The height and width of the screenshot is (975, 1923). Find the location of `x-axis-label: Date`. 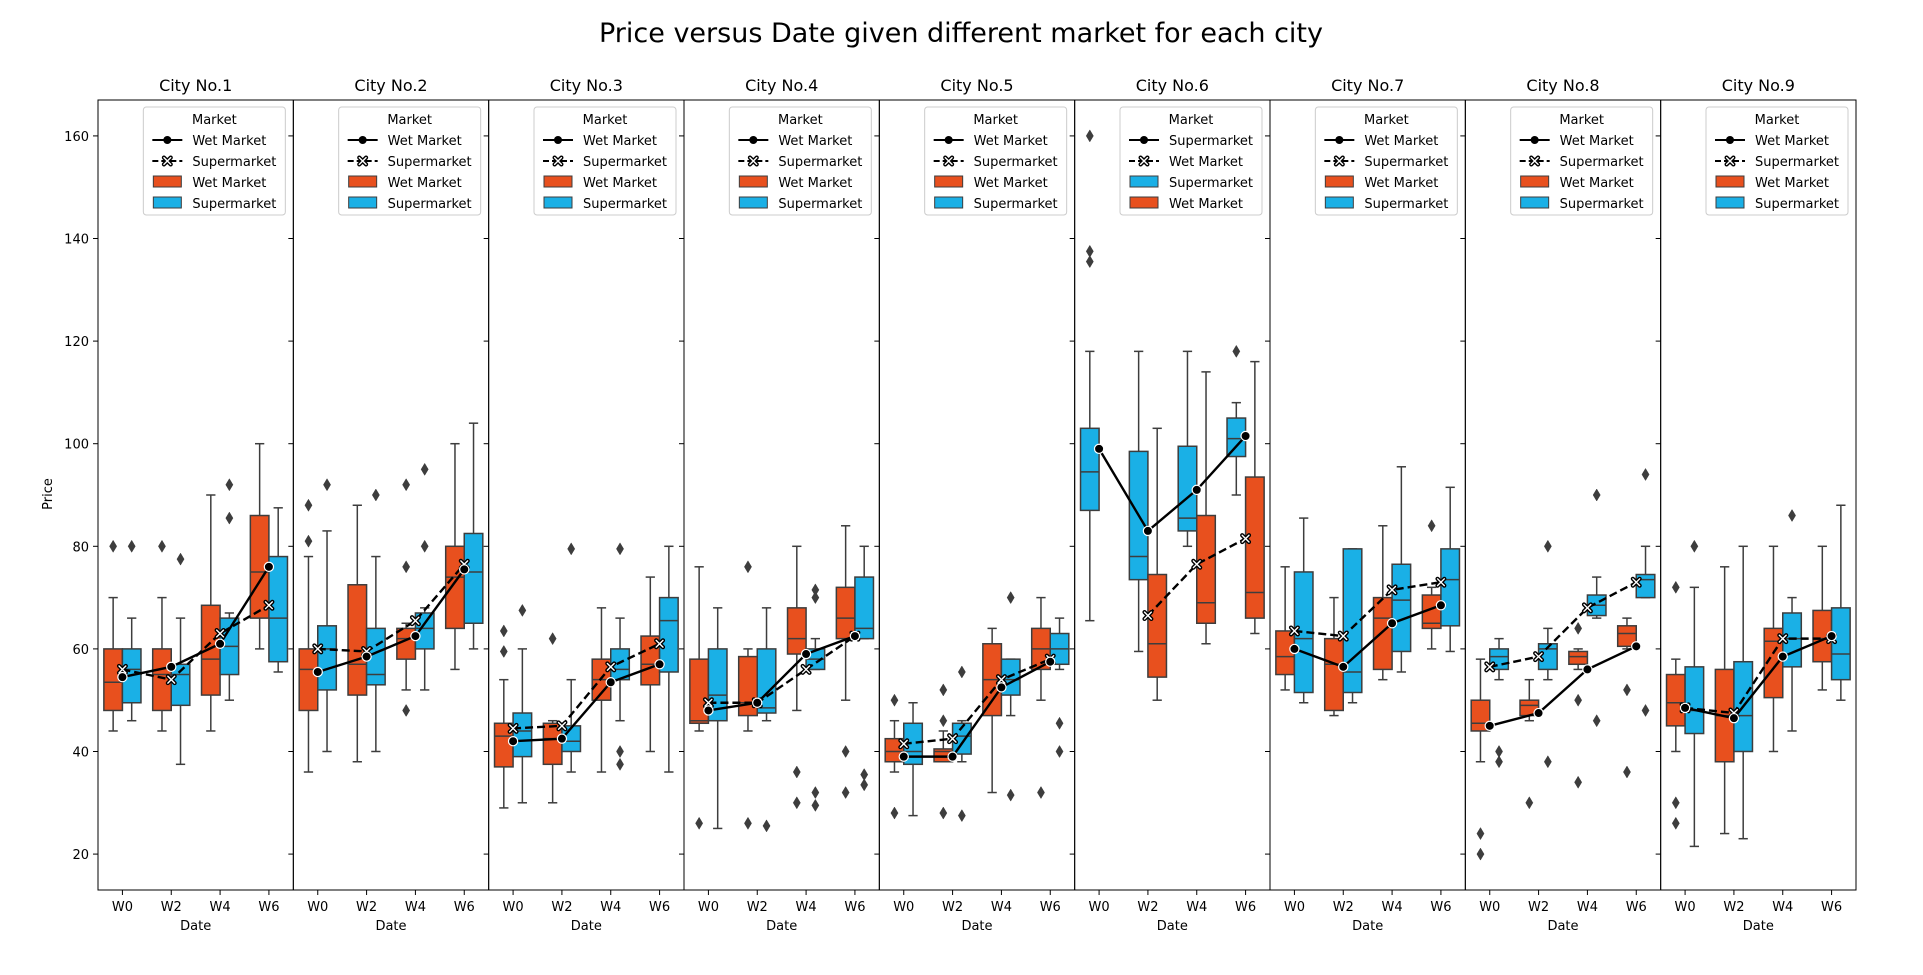

x-axis-label: Date is located at coordinates (195, 926).